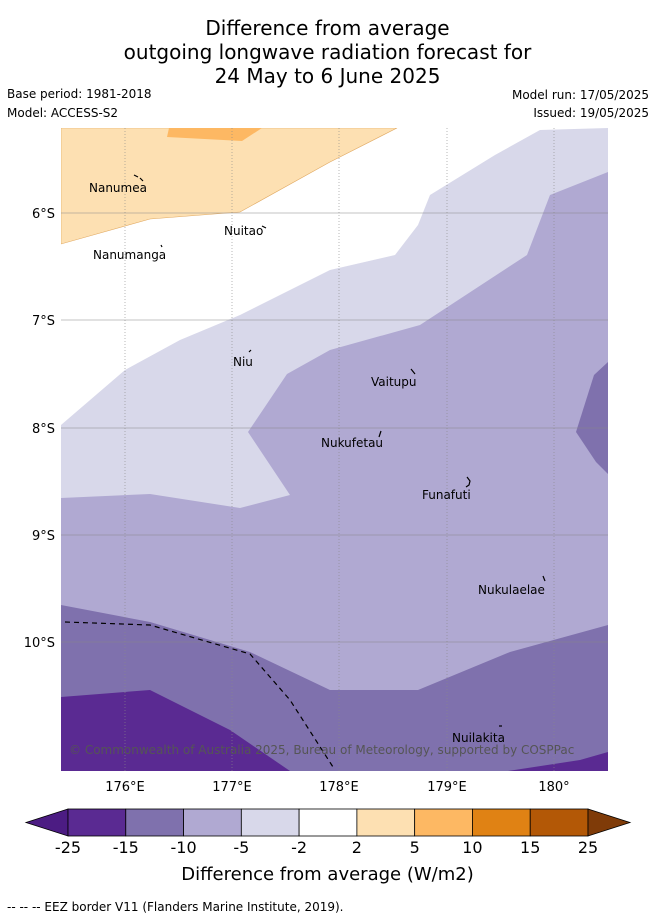 Image resolution: width=655 pixels, height=919 pixels. Describe the element at coordinates (446, 495) in the screenshot. I see `island-label-funafuti: Funafuti` at that location.